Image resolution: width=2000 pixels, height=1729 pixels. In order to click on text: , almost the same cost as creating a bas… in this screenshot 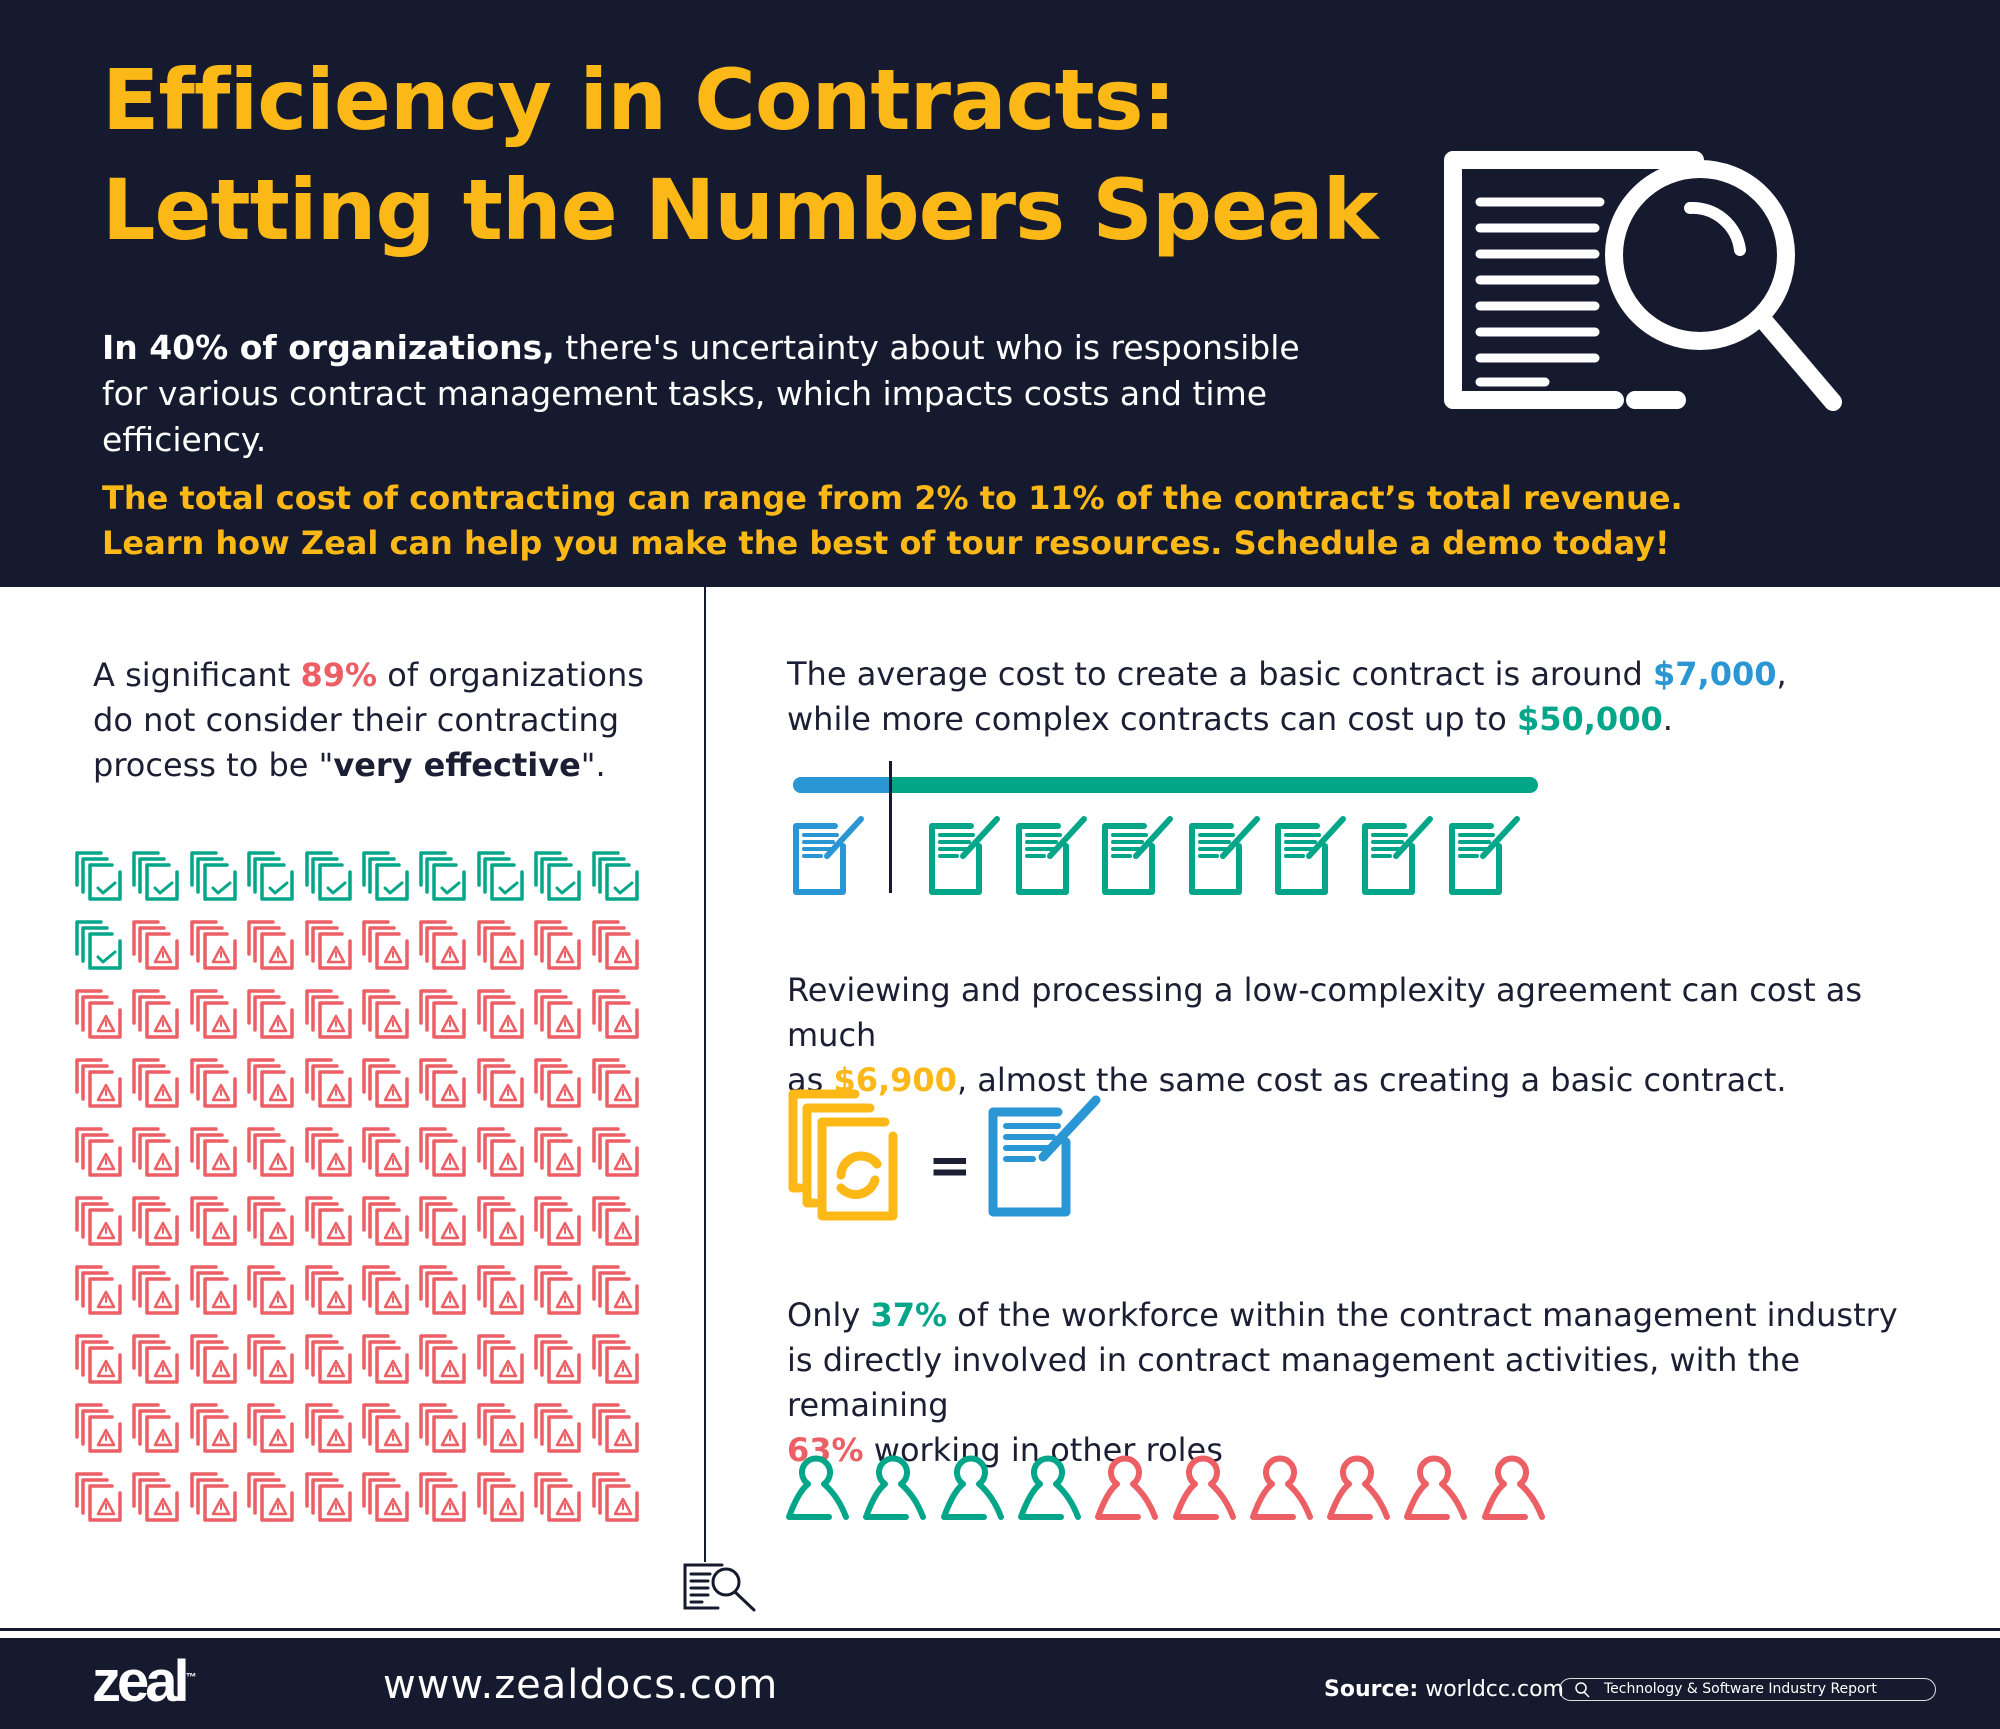, I will do `click(1371, 1080)`.